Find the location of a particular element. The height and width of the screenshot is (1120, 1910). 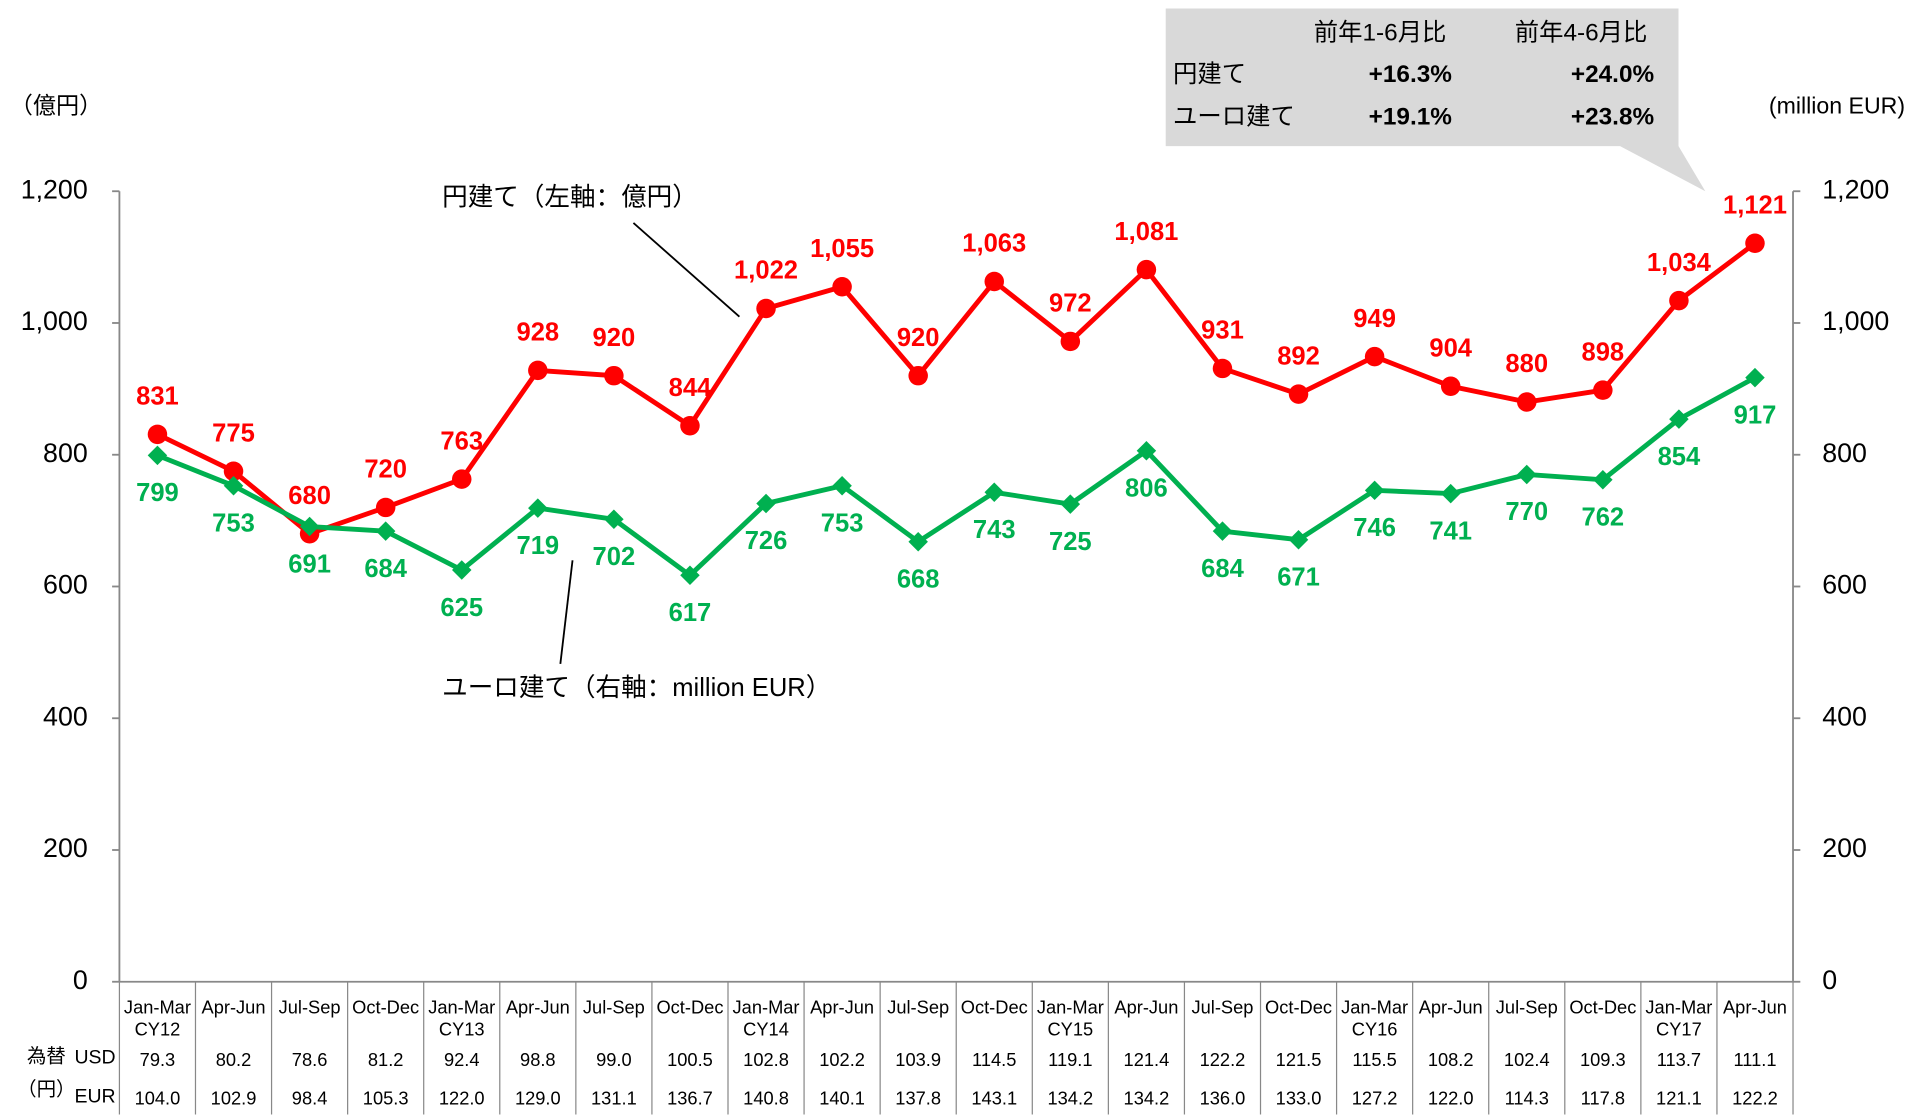

exchange-cell: 121.1 is located at coordinates (1679, 1098).